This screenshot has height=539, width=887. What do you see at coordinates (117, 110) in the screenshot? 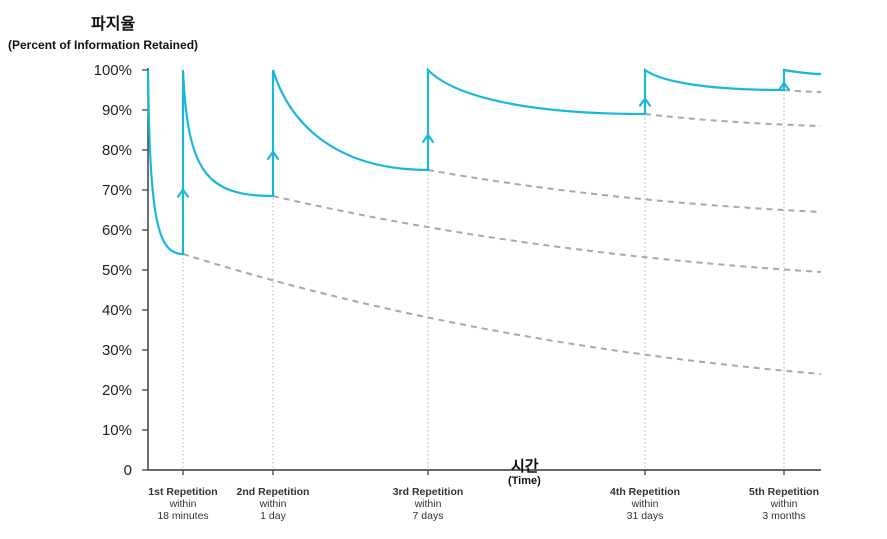
I see `y-tick-label: 90%` at bounding box center [117, 110].